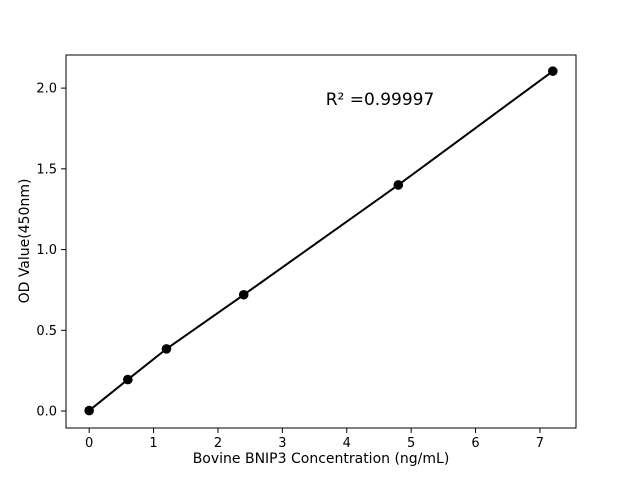  What do you see at coordinates (46, 169) in the screenshot?
I see `y-tick-label: 1.5` at bounding box center [46, 169].